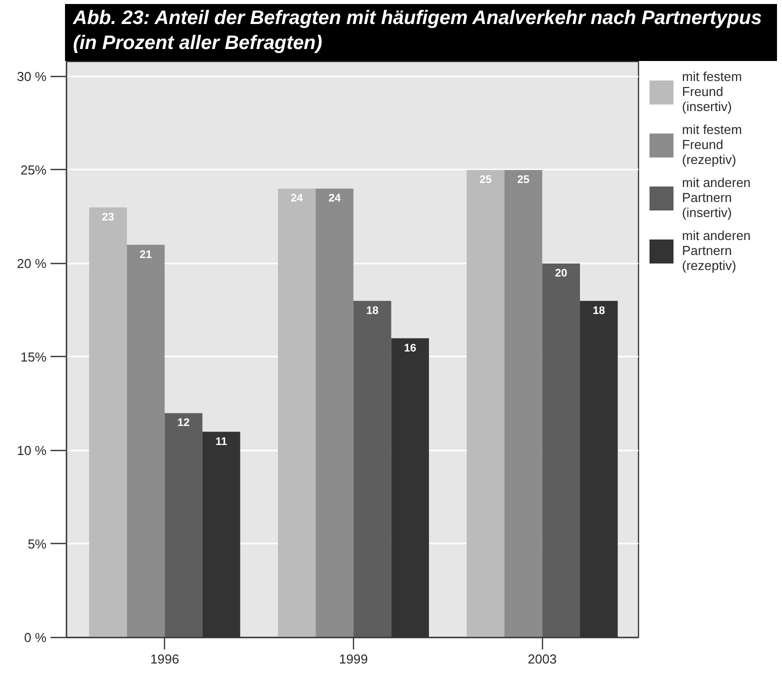  Describe the element at coordinates (35, 637) in the screenshot. I see `y-tick-label: 0 %` at that location.